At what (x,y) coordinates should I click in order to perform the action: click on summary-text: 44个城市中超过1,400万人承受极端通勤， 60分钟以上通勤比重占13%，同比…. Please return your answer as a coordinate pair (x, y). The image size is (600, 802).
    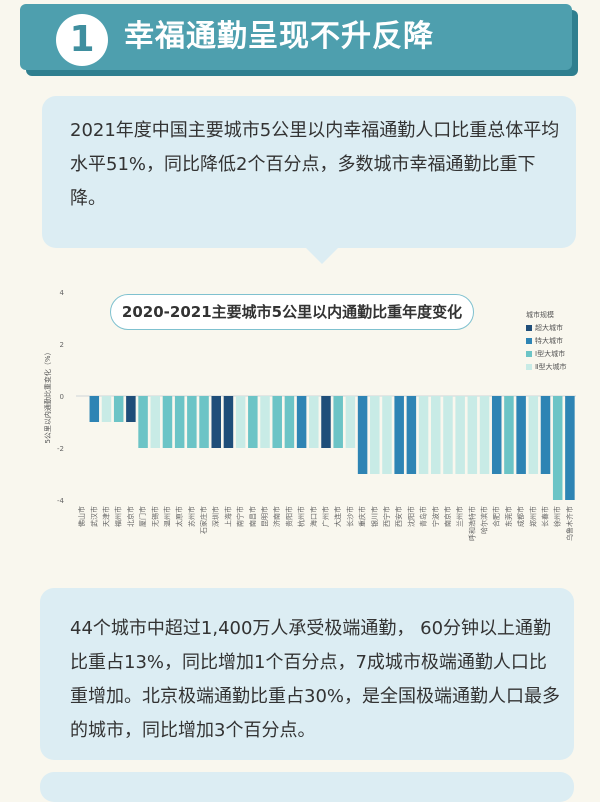
    Looking at the image, I should click on (315, 679).